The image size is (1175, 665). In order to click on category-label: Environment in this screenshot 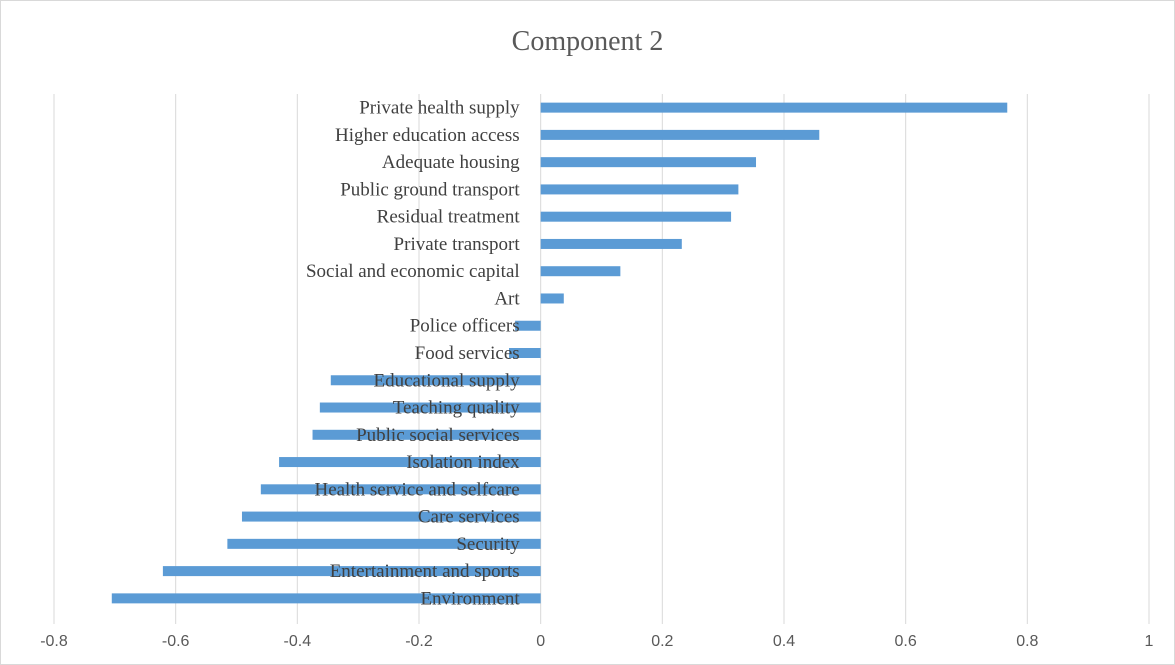, I will do `click(470, 598)`.